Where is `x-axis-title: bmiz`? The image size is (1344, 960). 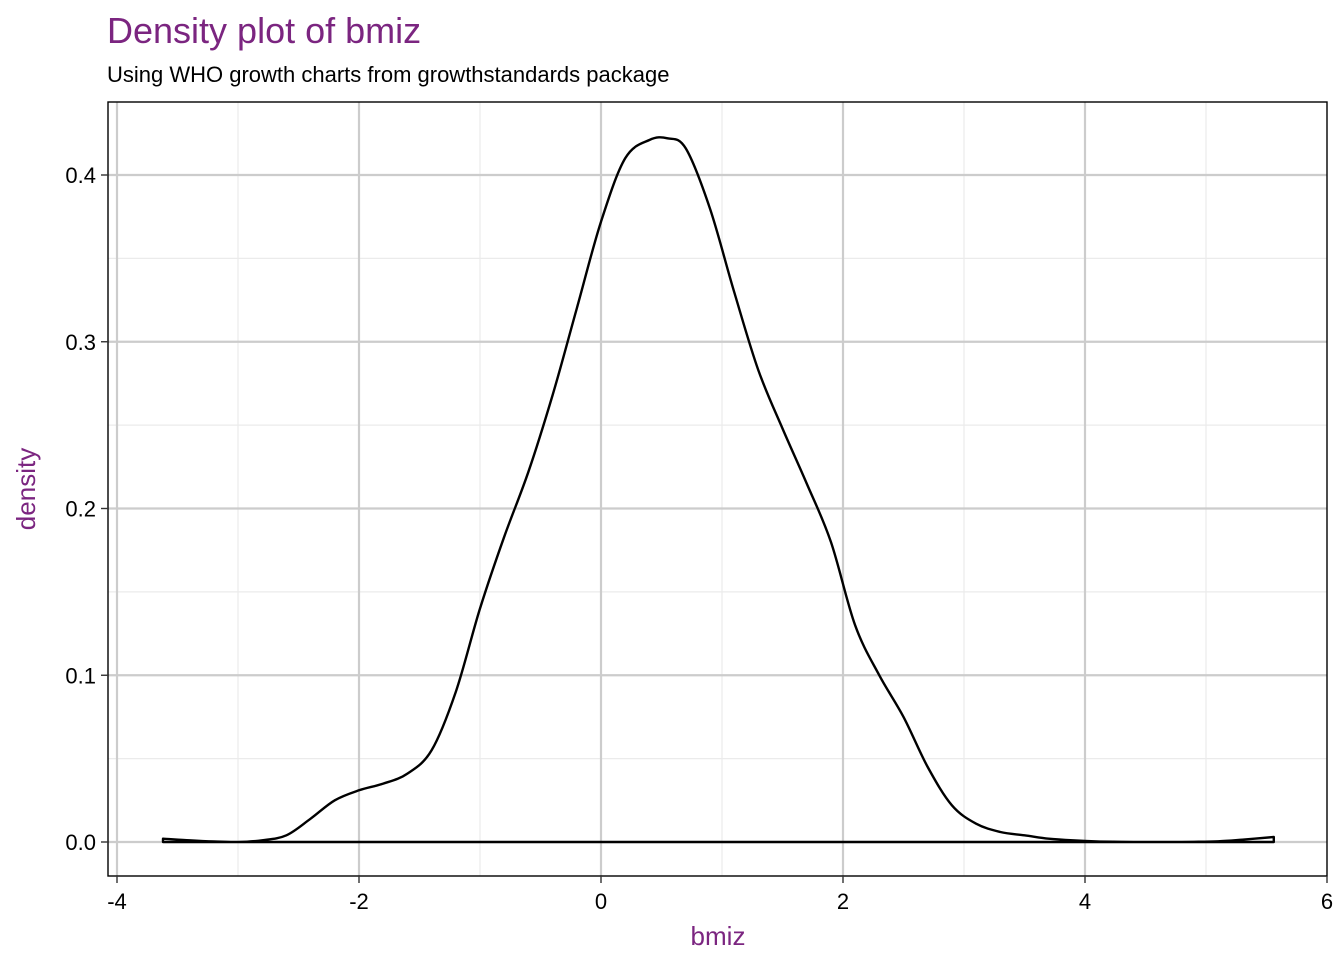 x-axis-title: bmiz is located at coordinates (718, 936).